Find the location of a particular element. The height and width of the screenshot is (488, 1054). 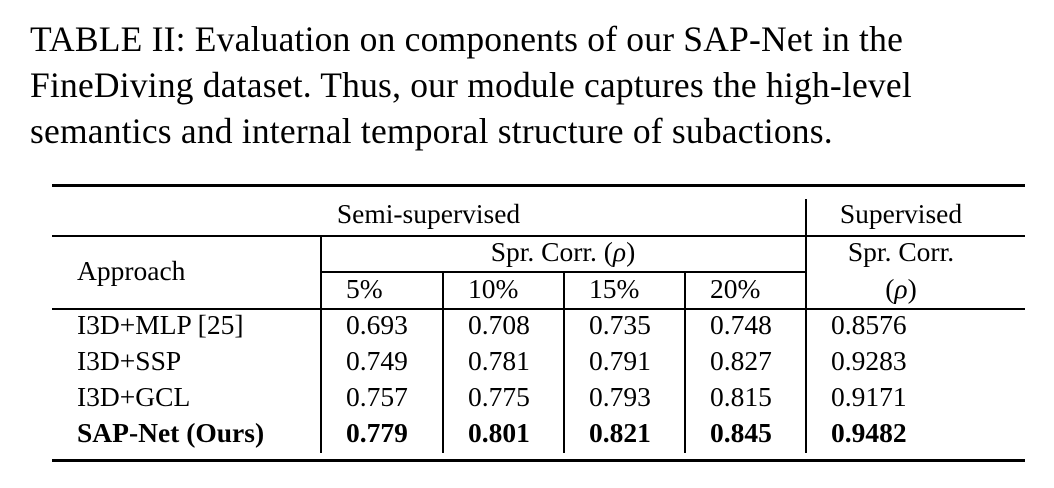

pct-header-5: 5% is located at coordinates (364, 288).